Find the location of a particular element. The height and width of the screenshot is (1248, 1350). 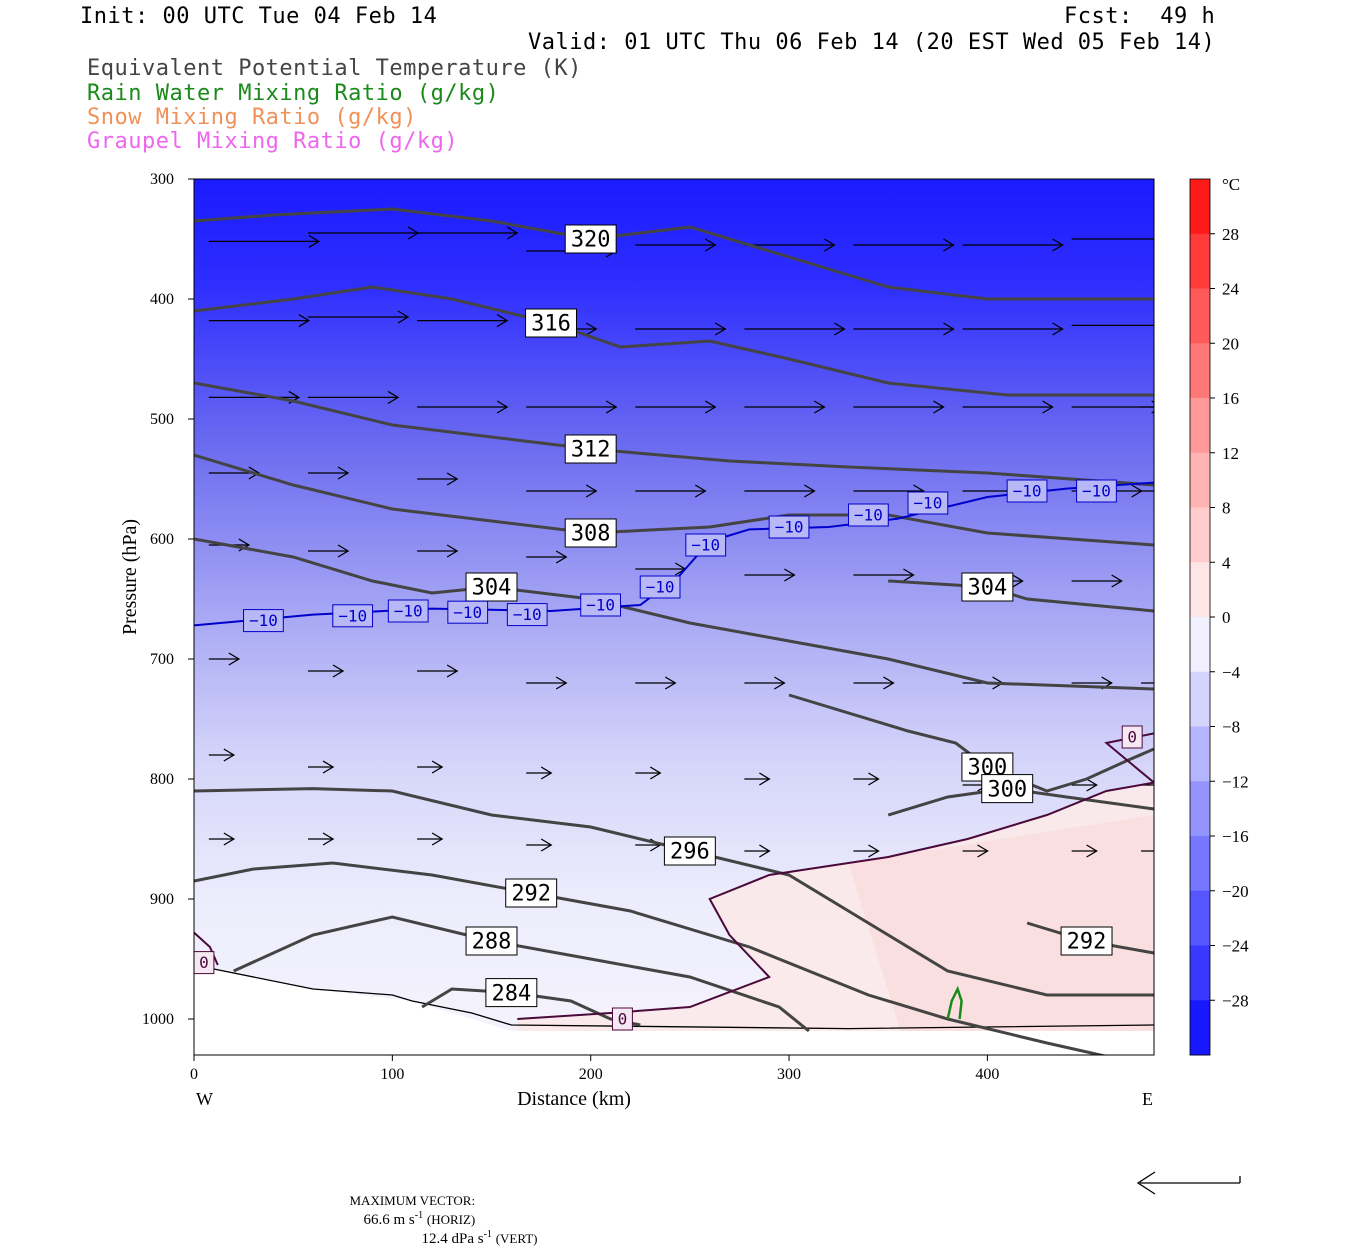

isotherm-minus10-label-9-text: −10 is located at coordinates (868, 515).